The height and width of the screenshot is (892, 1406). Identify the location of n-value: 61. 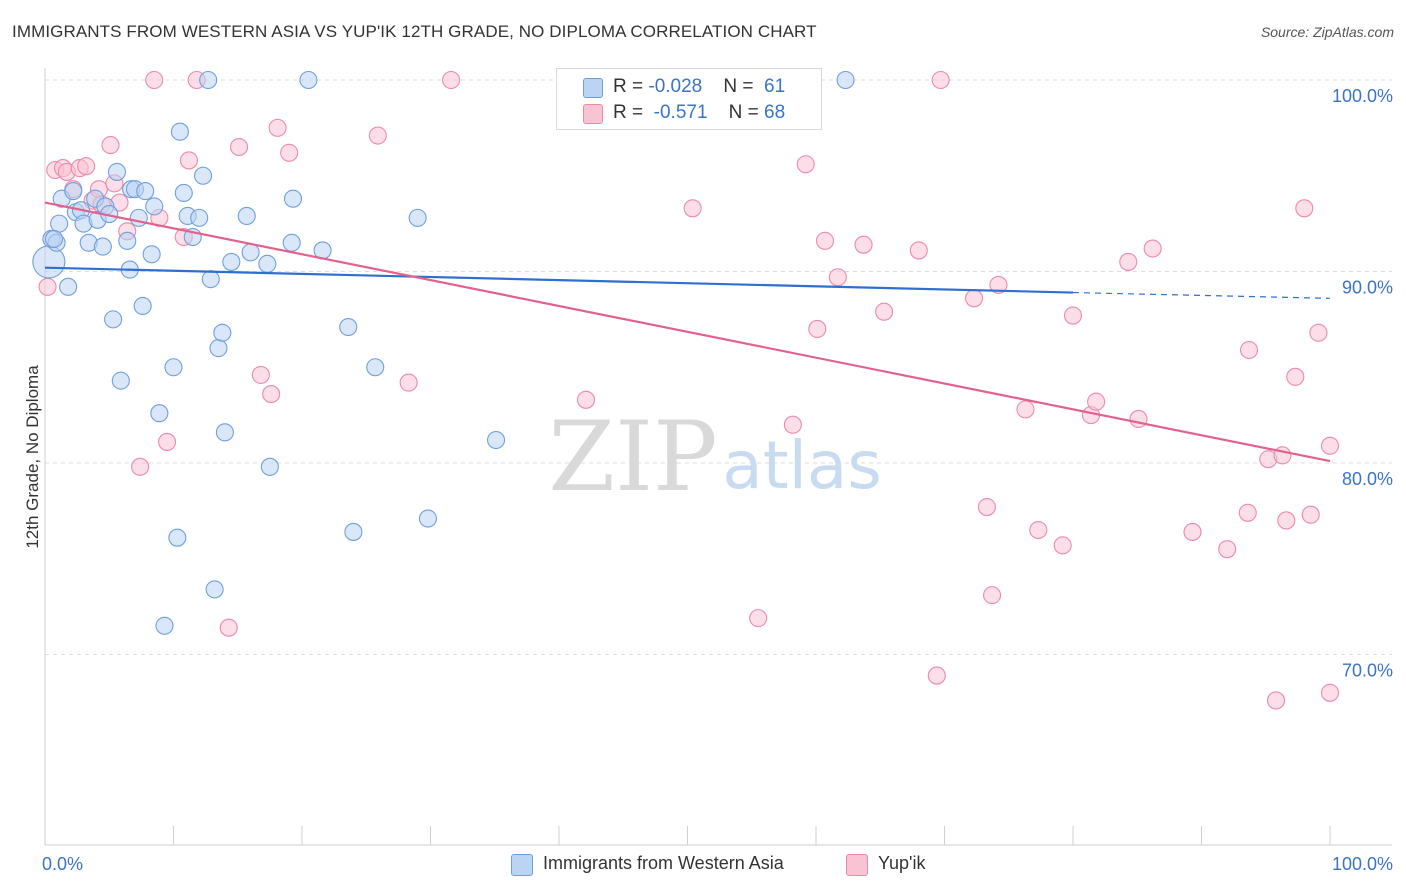
(775, 86).